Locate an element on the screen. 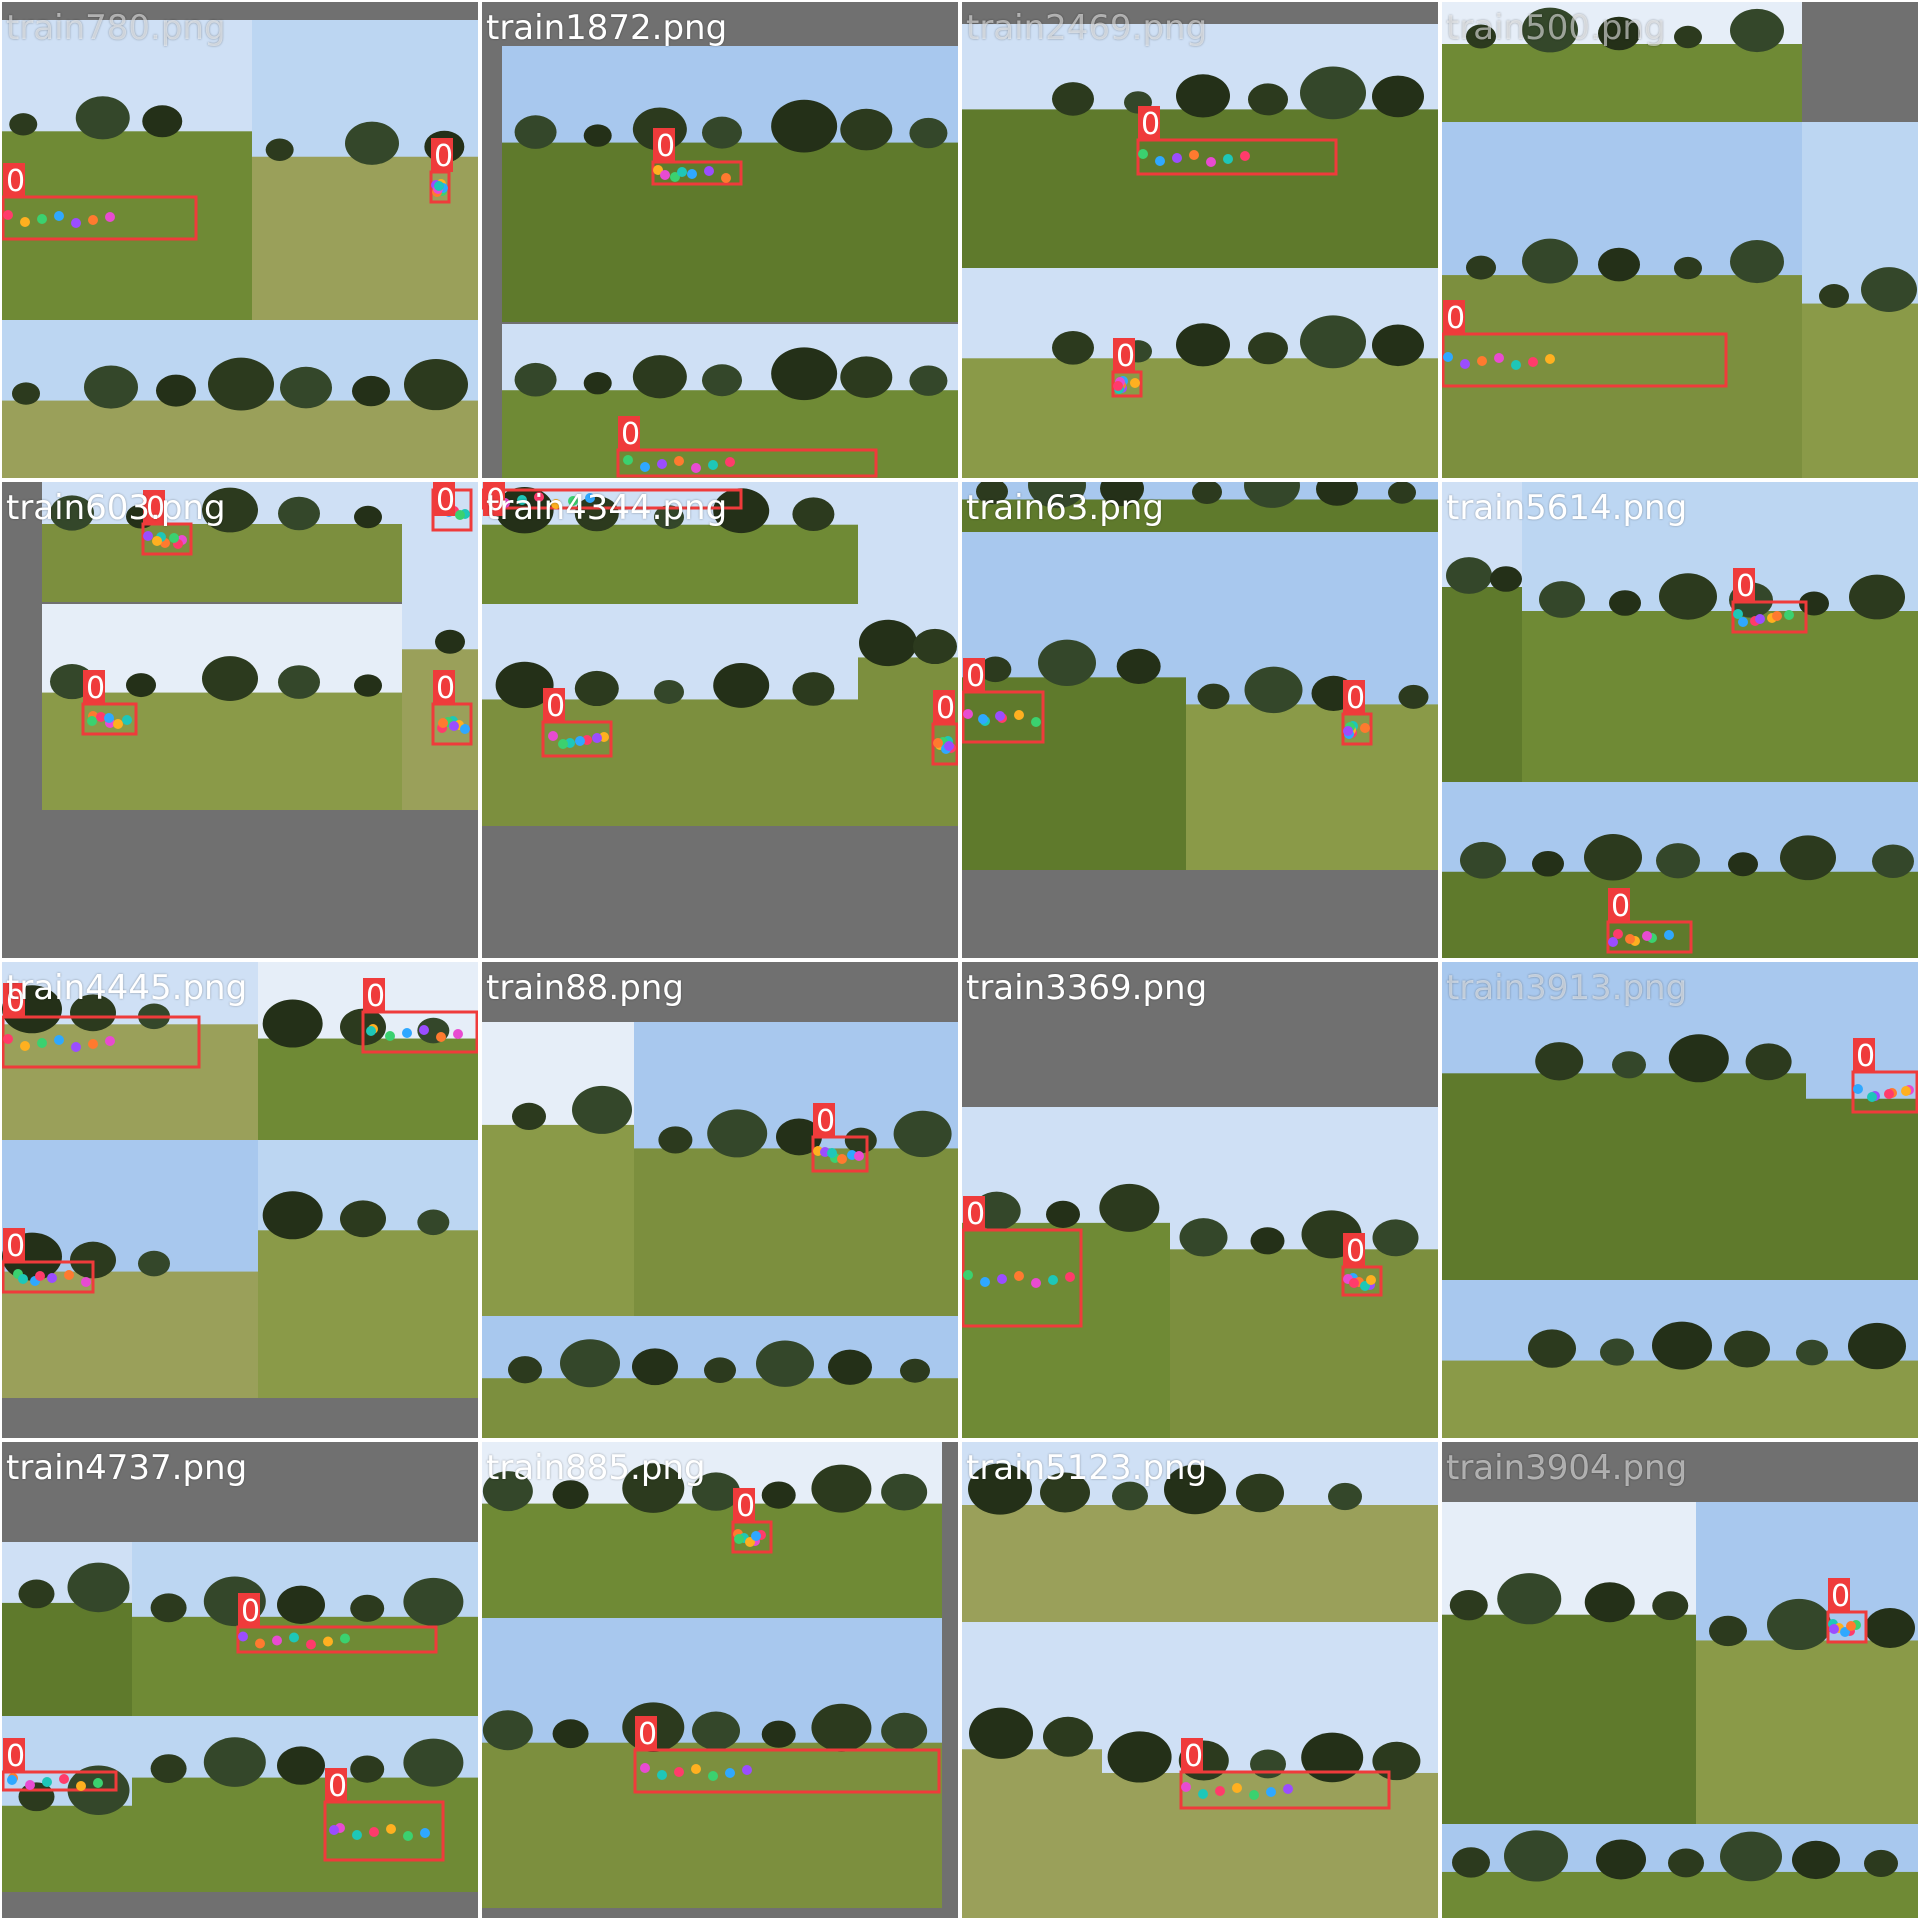  mosaic-tile: 0 0 0 train4737.png is located at coordinates (240, 1680).